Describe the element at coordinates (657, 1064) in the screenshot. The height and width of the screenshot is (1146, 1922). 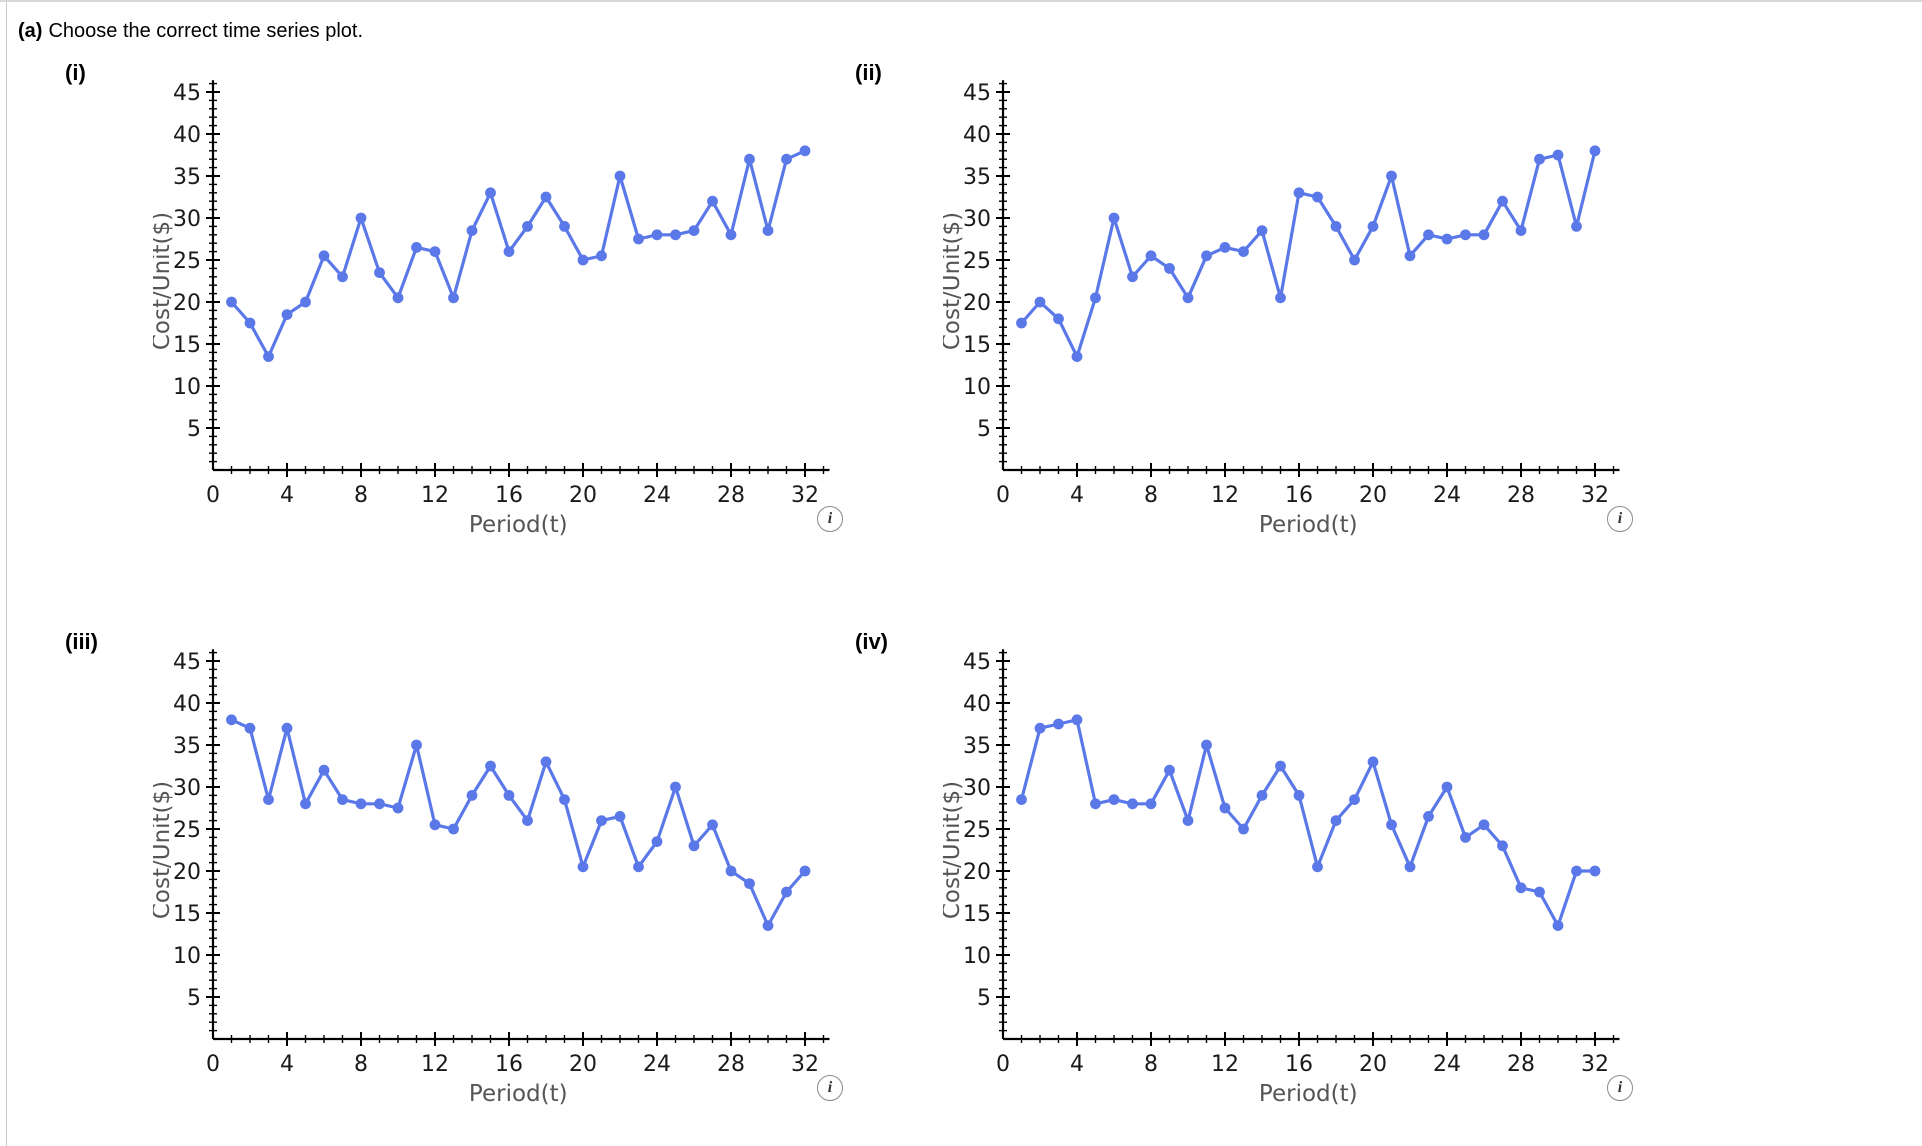
I see `x-tick-label: 24` at that location.